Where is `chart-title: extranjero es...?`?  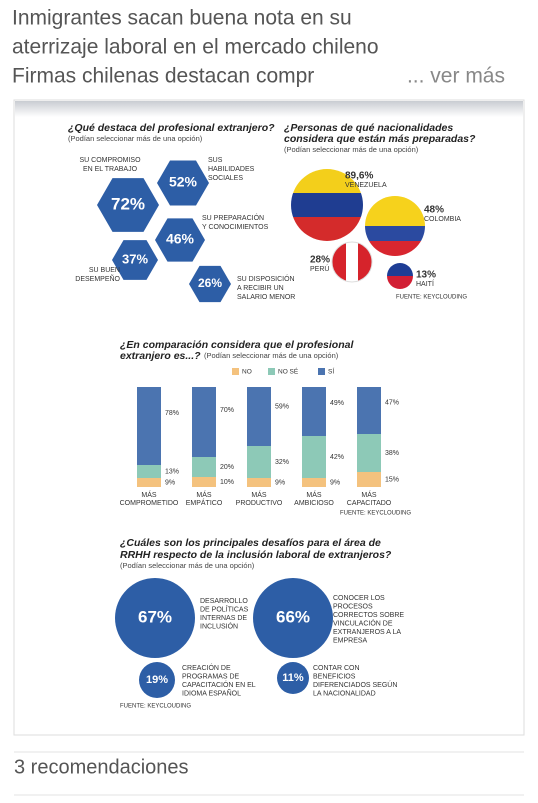
chart-title: extranjero es...? is located at coordinates (160, 356).